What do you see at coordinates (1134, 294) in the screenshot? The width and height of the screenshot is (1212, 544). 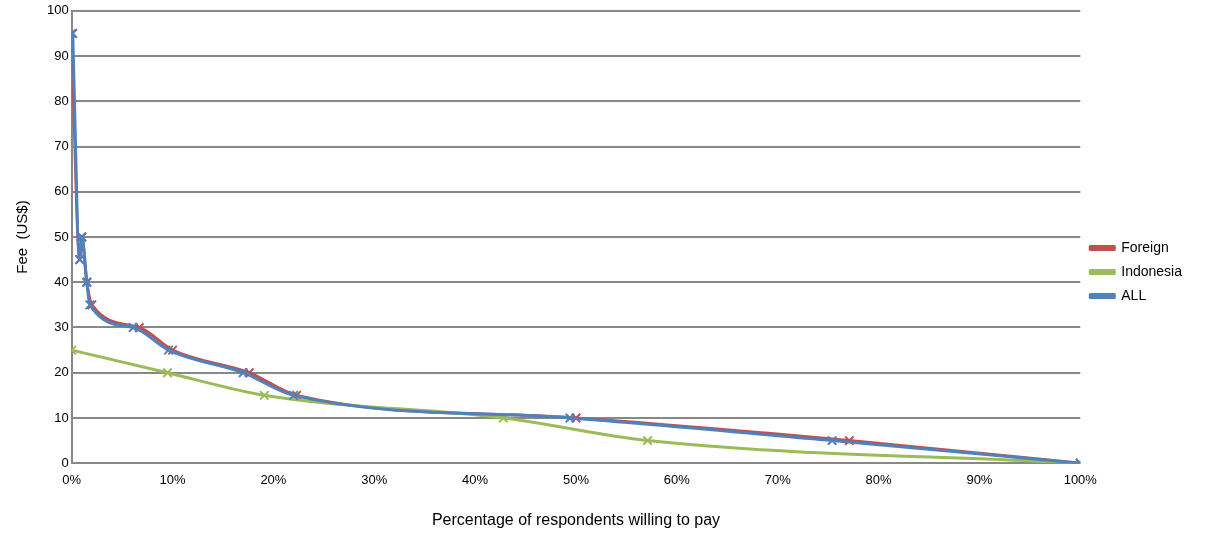 I see `legend-label: ALL` at bounding box center [1134, 294].